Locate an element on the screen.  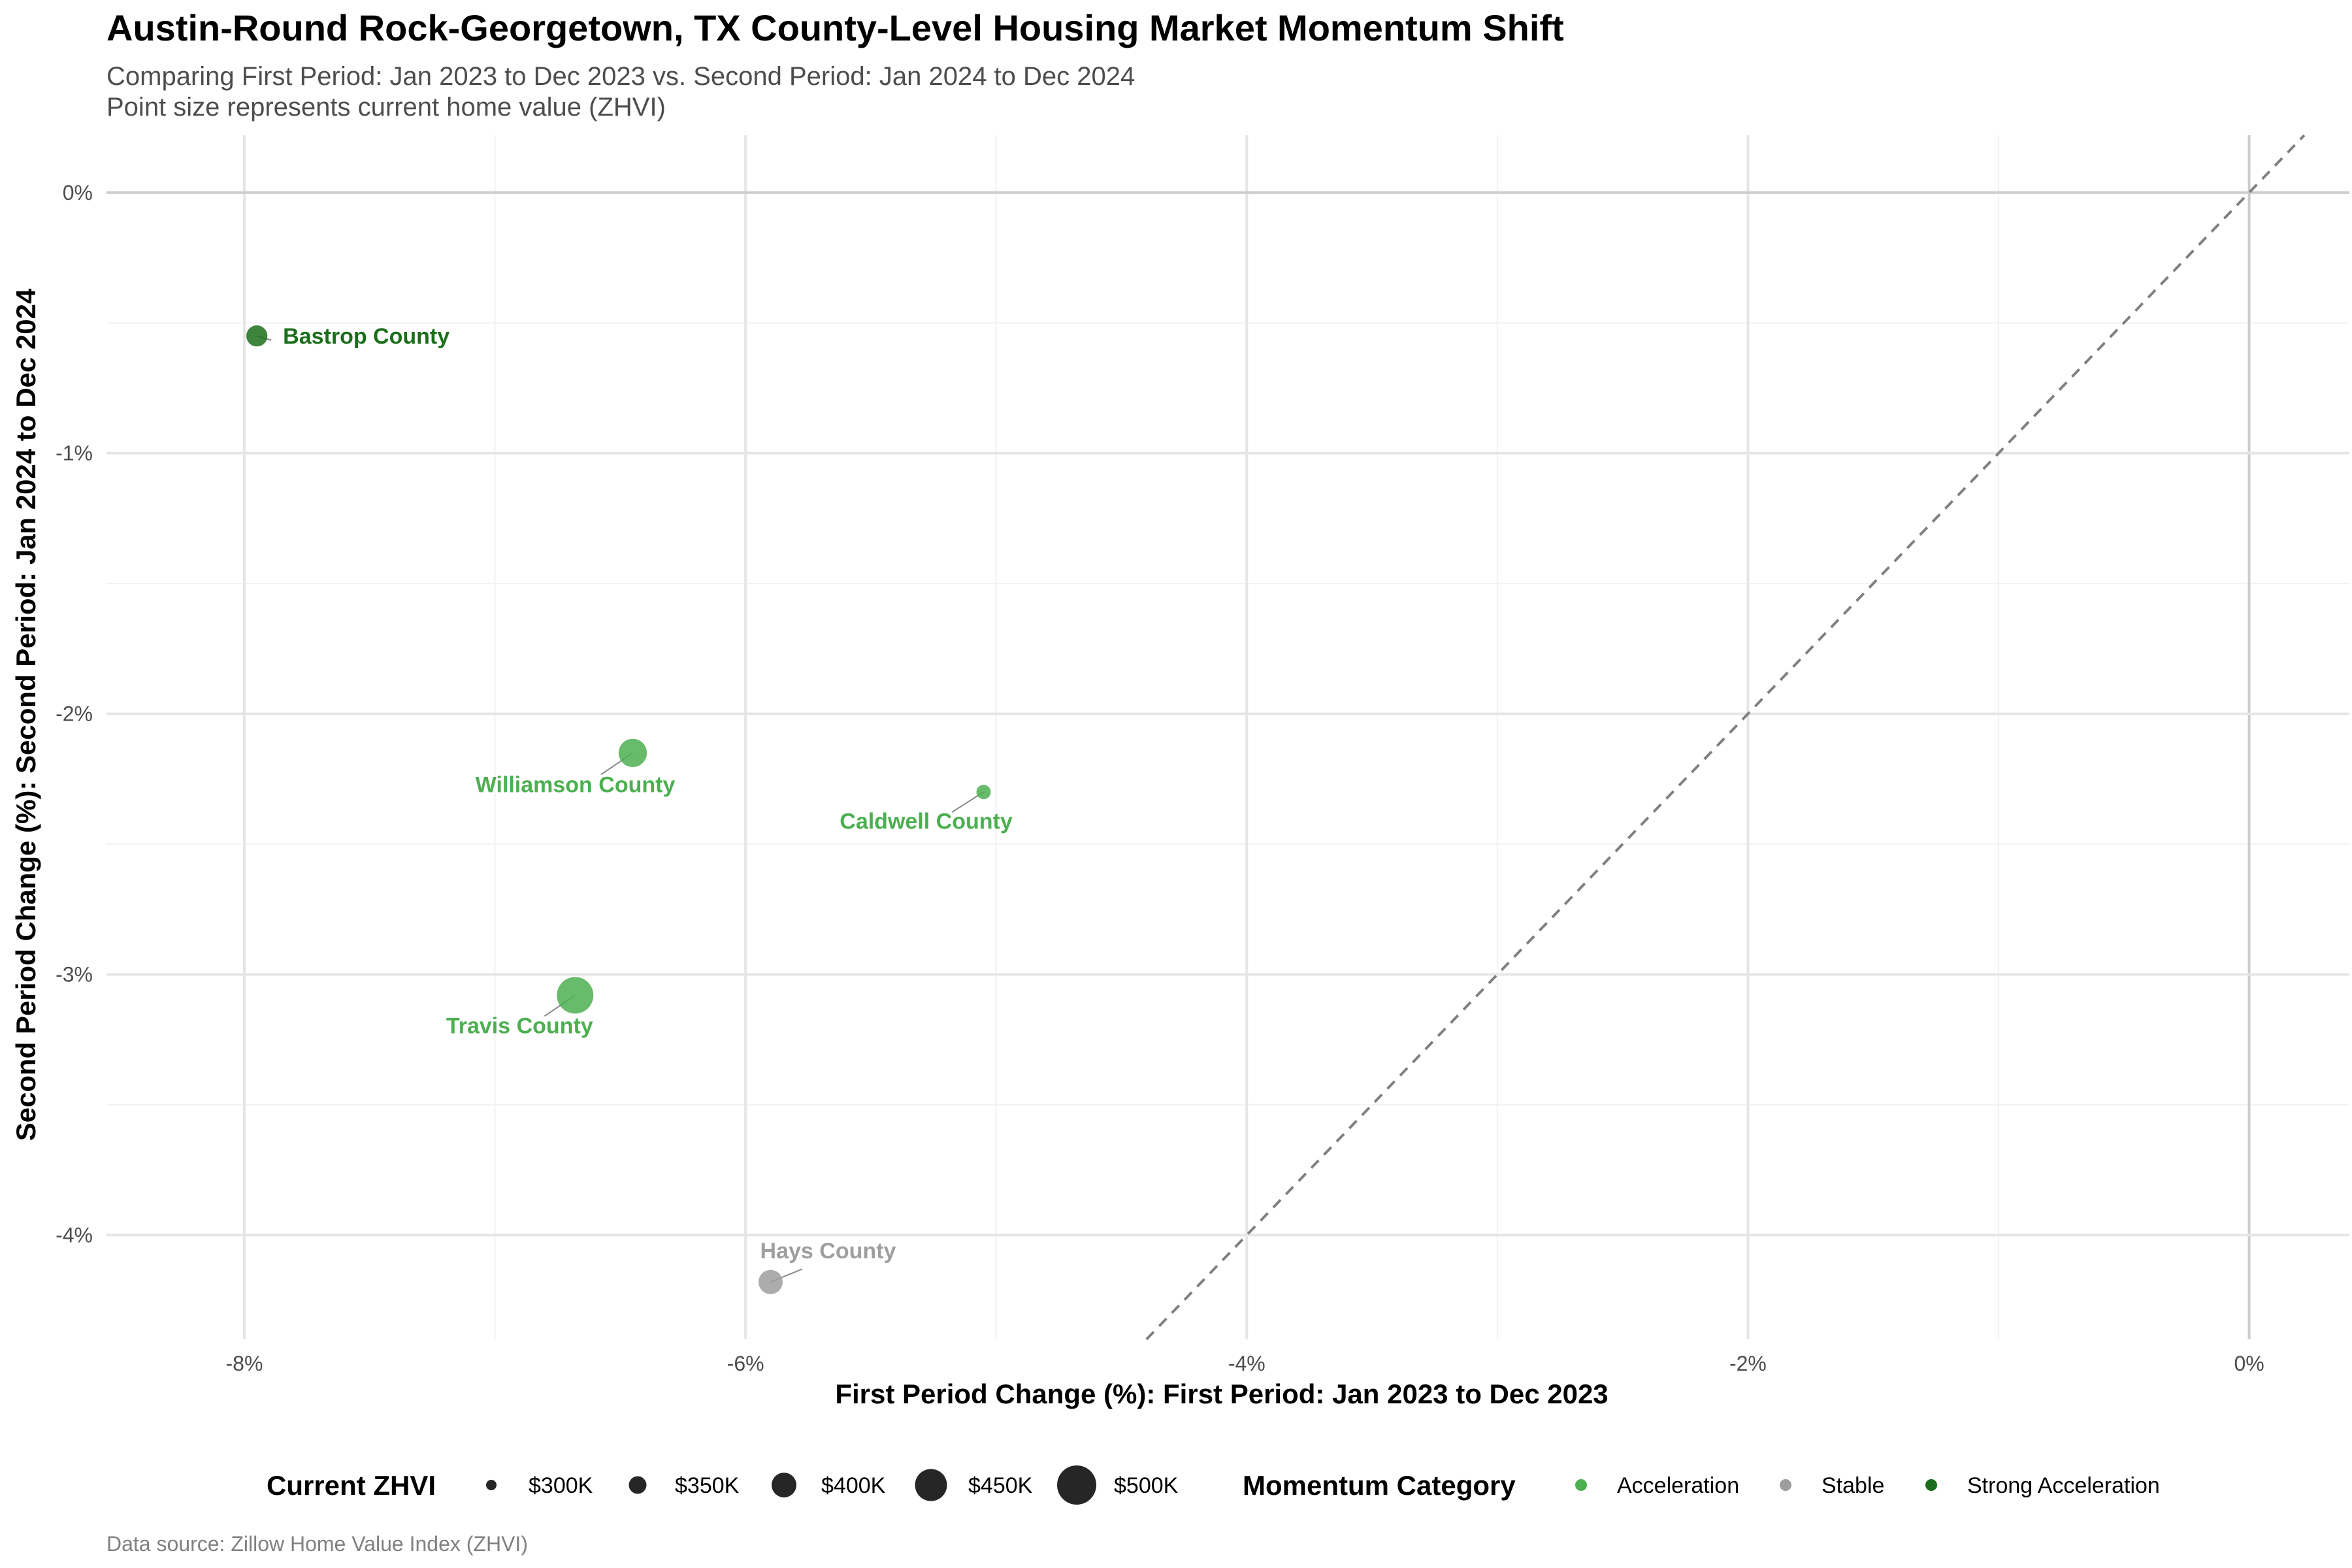
color-legend-label: Strong Acceleration is located at coordinates (2063, 1485).